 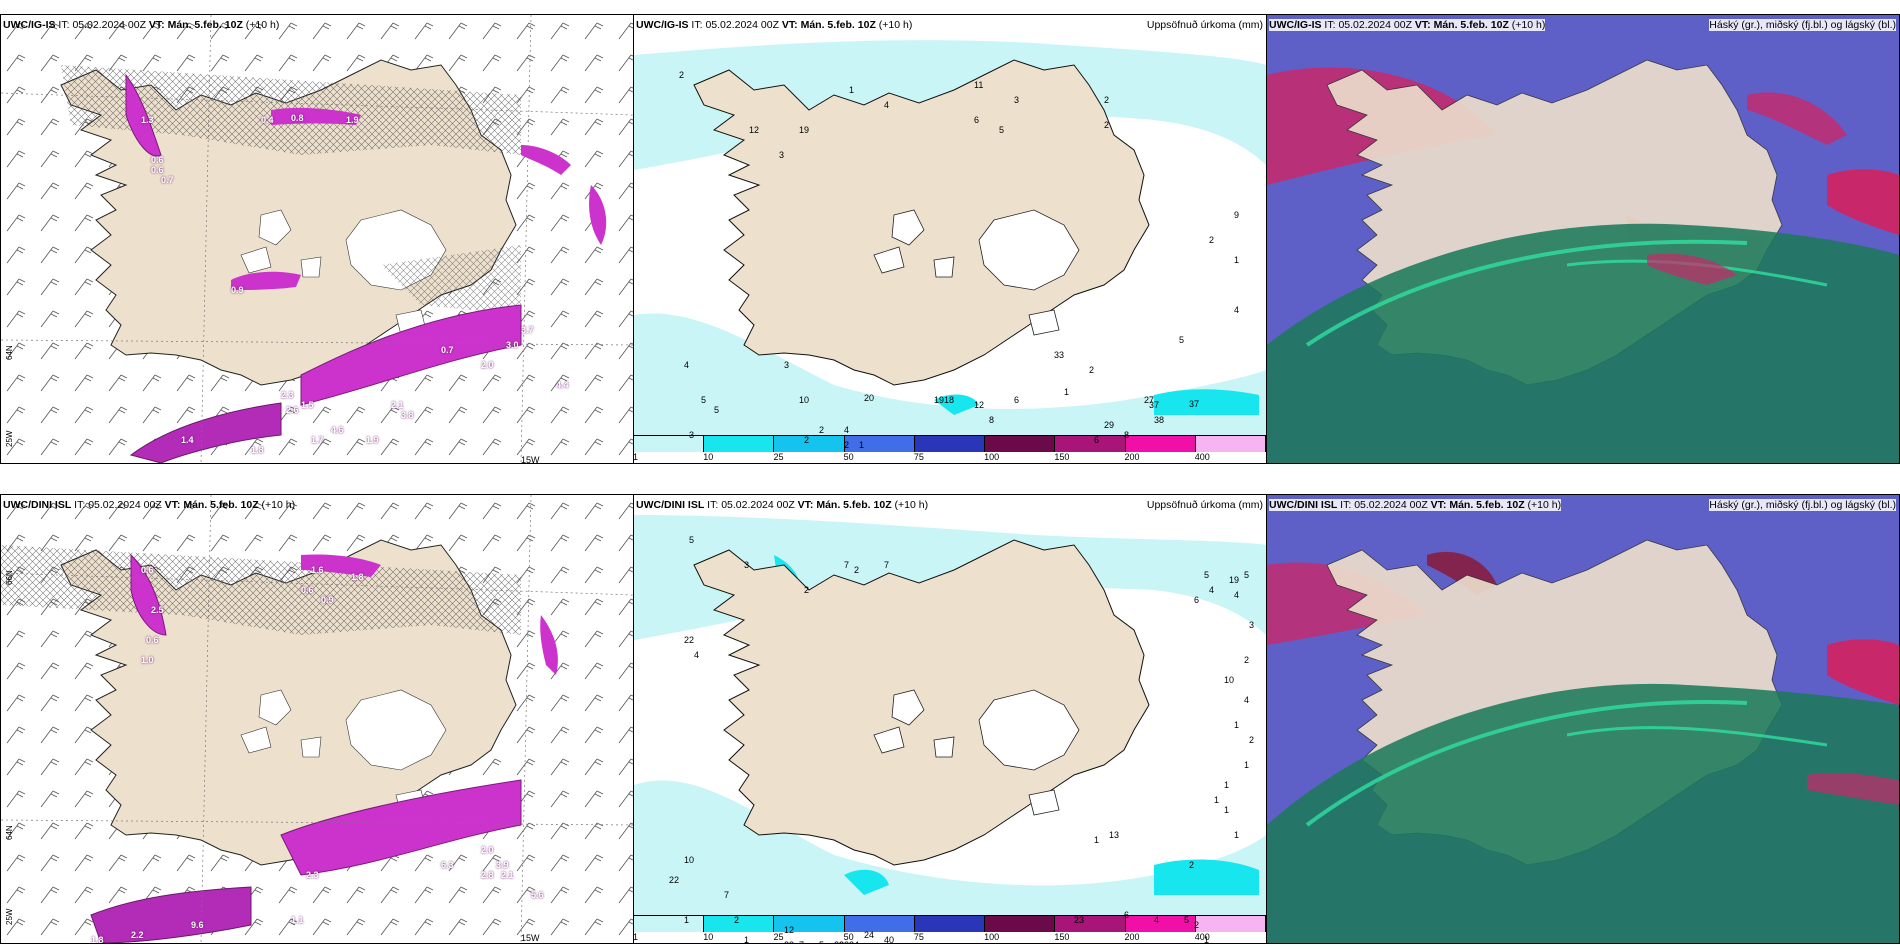 I want to click on value-label: 19, so click(x=804, y=130).